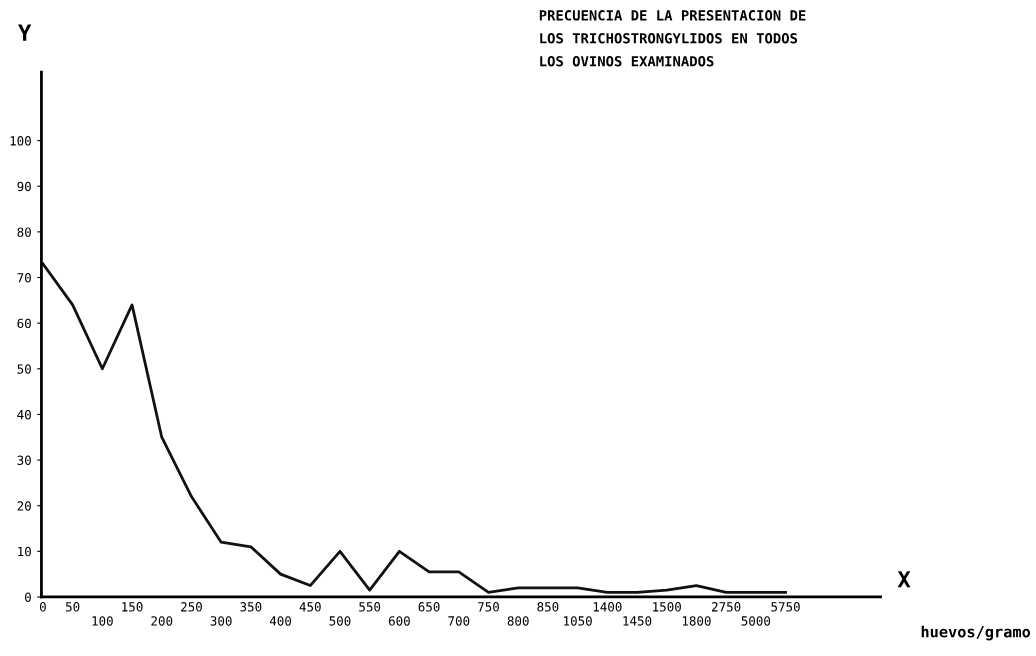  Describe the element at coordinates (42, 607) in the screenshot. I see `x-tick-label: 0` at that location.